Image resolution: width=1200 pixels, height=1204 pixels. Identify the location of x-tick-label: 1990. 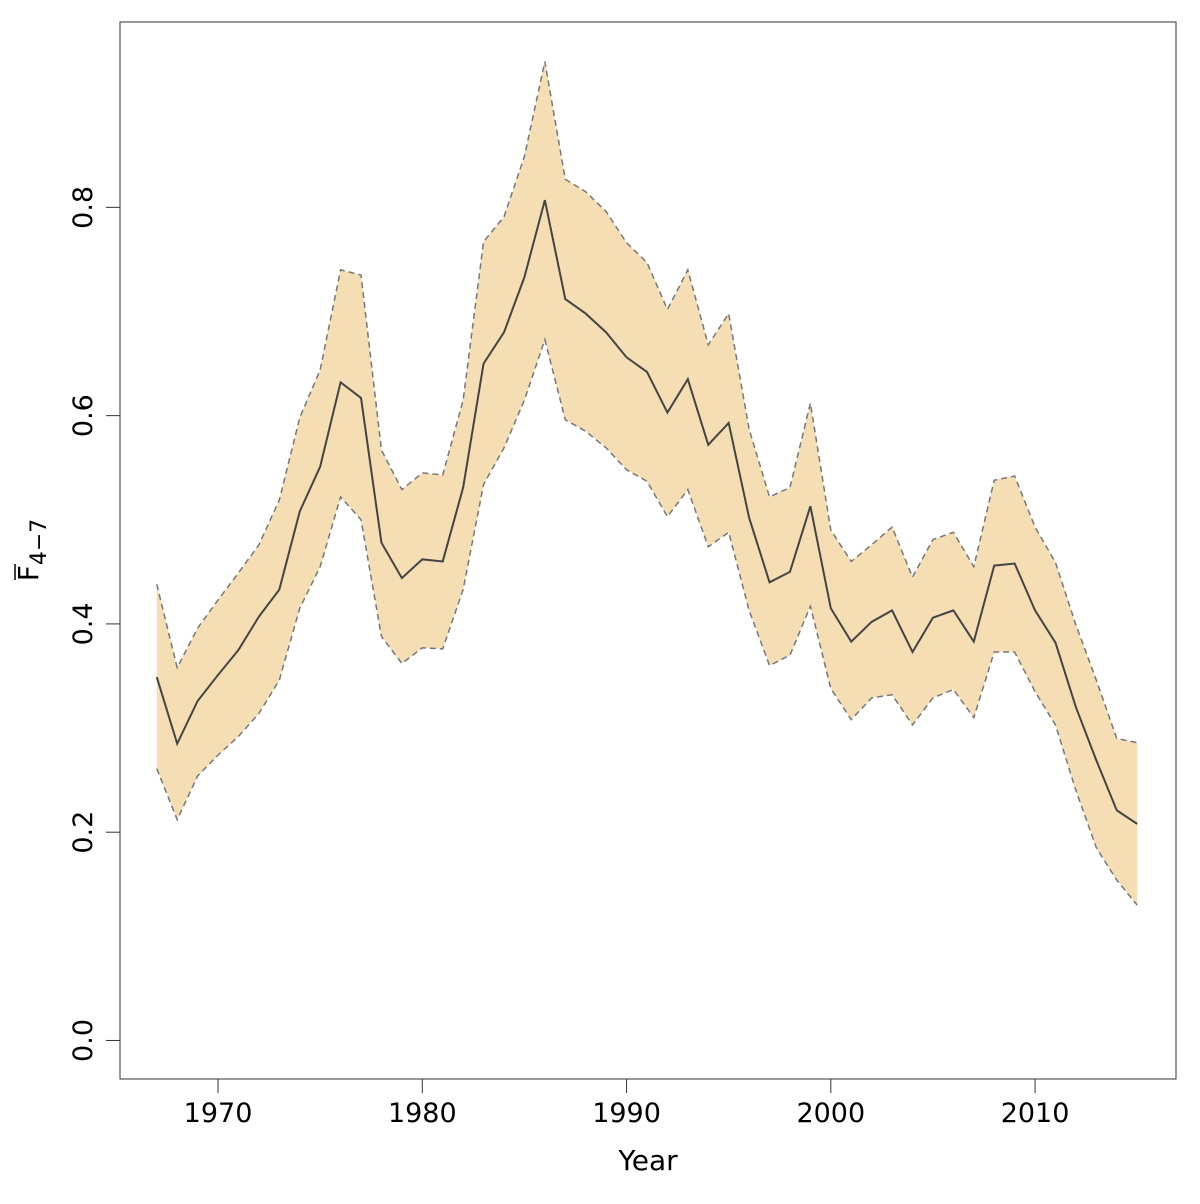
(626, 1113).